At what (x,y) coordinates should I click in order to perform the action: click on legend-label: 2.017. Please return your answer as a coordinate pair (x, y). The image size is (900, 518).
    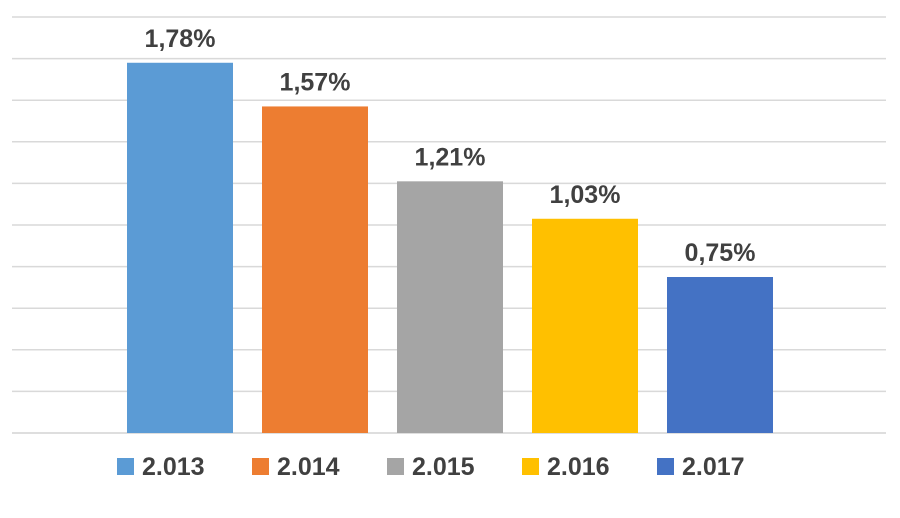
    Looking at the image, I should click on (713, 467).